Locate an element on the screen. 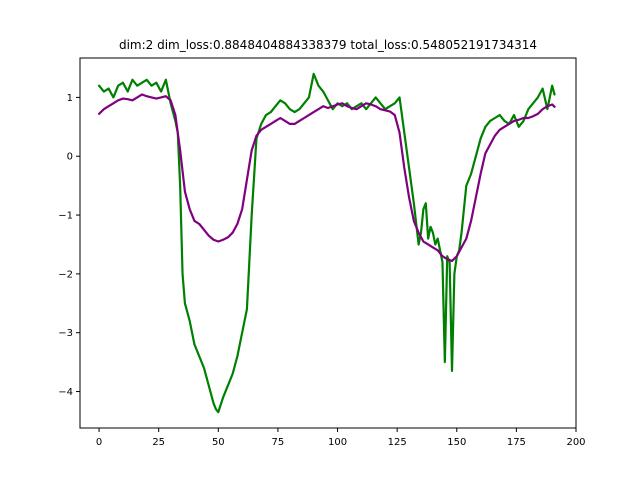  y-axis: −4 −3 −2 −1 0 1 is located at coordinates (69, 245).